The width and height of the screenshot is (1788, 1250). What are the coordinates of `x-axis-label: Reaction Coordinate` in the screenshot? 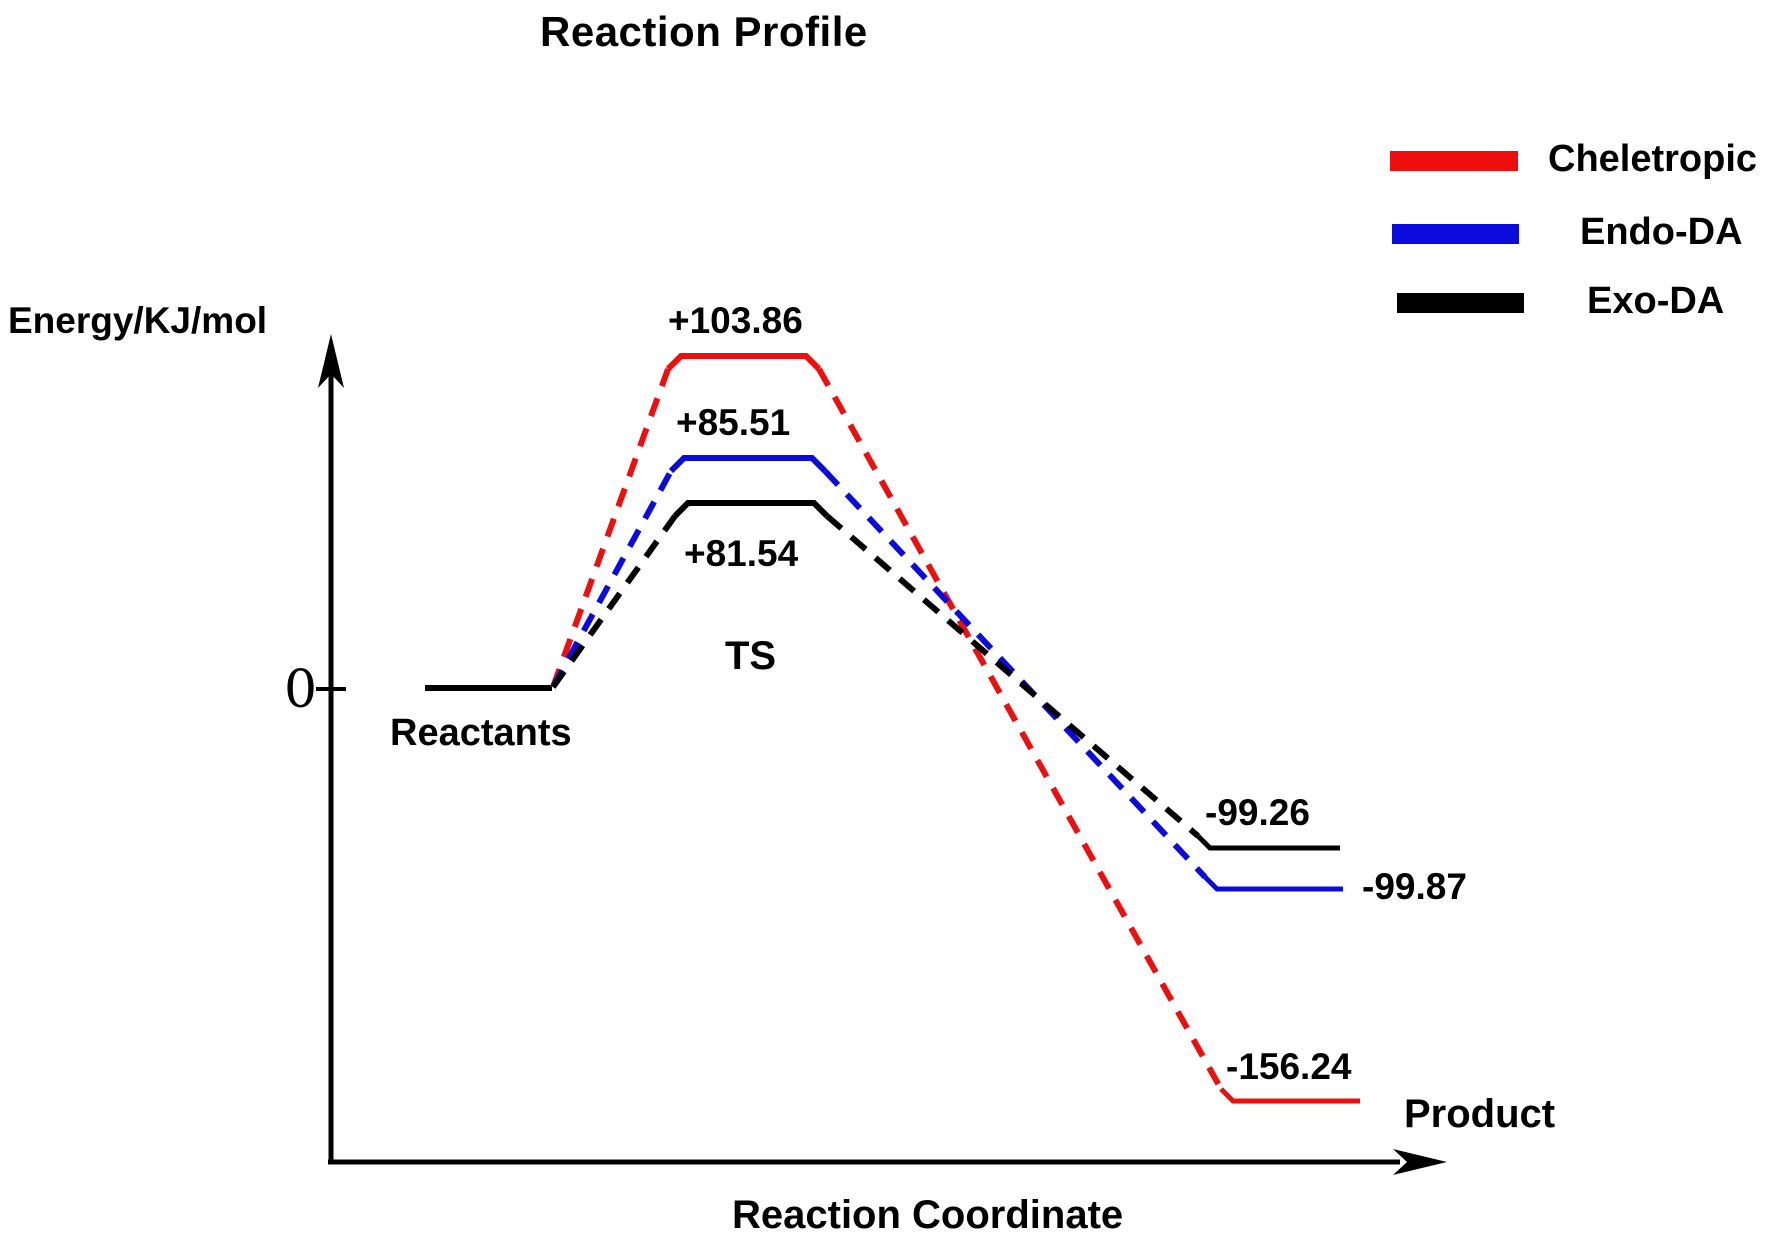 It's located at (928, 1215).